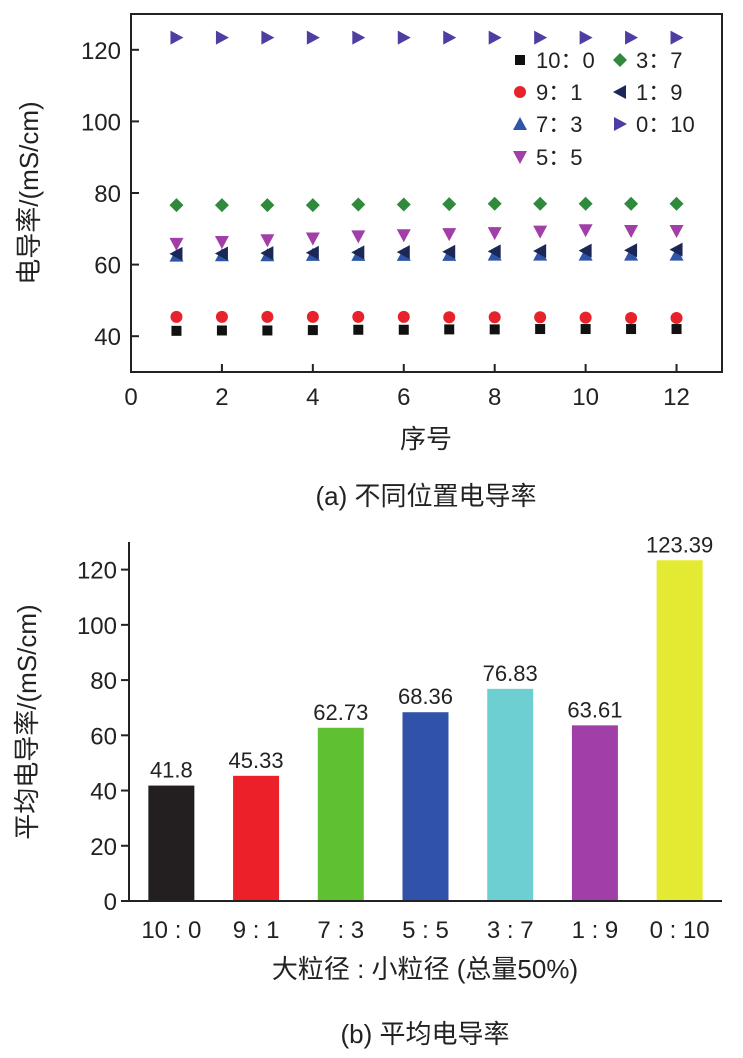  I want to click on x-tick-label: 5, so click(425, 930).